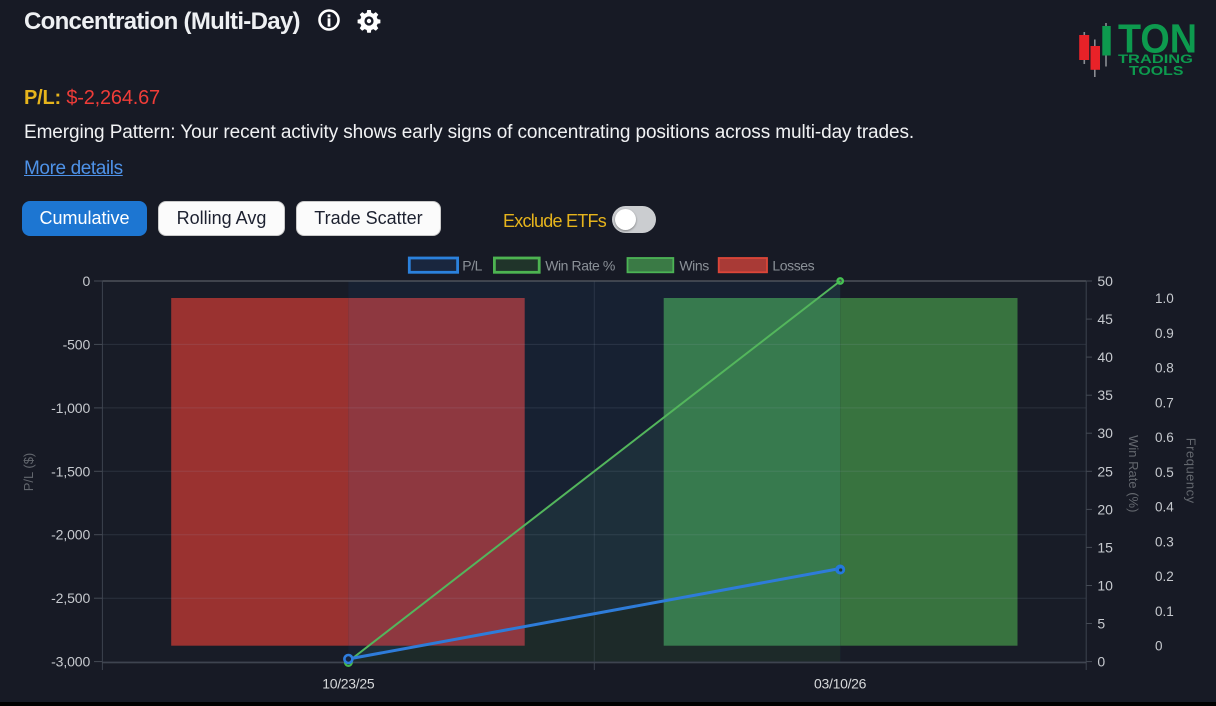 This screenshot has width=1216, height=706. I want to click on svg-text: 03/10/26, so click(840, 684).